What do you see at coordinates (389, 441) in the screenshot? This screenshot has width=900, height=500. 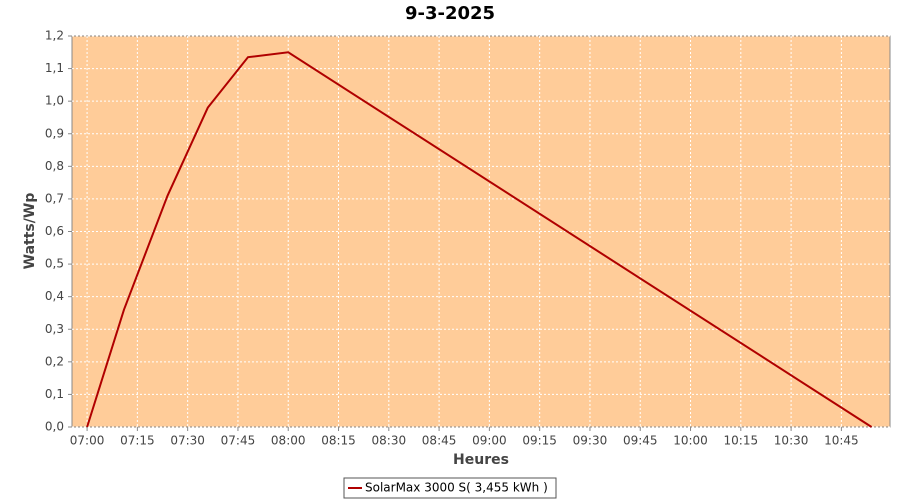 I see `x-tick-label: 08:30` at bounding box center [389, 441].